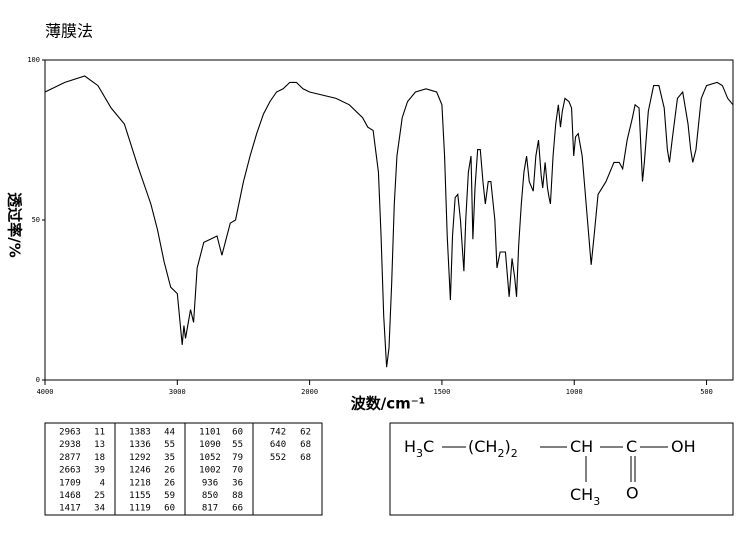 This screenshot has height=539, width=748. What do you see at coordinates (210, 445) in the screenshot?
I see `peak-wavenumber: 1090` at bounding box center [210, 445].